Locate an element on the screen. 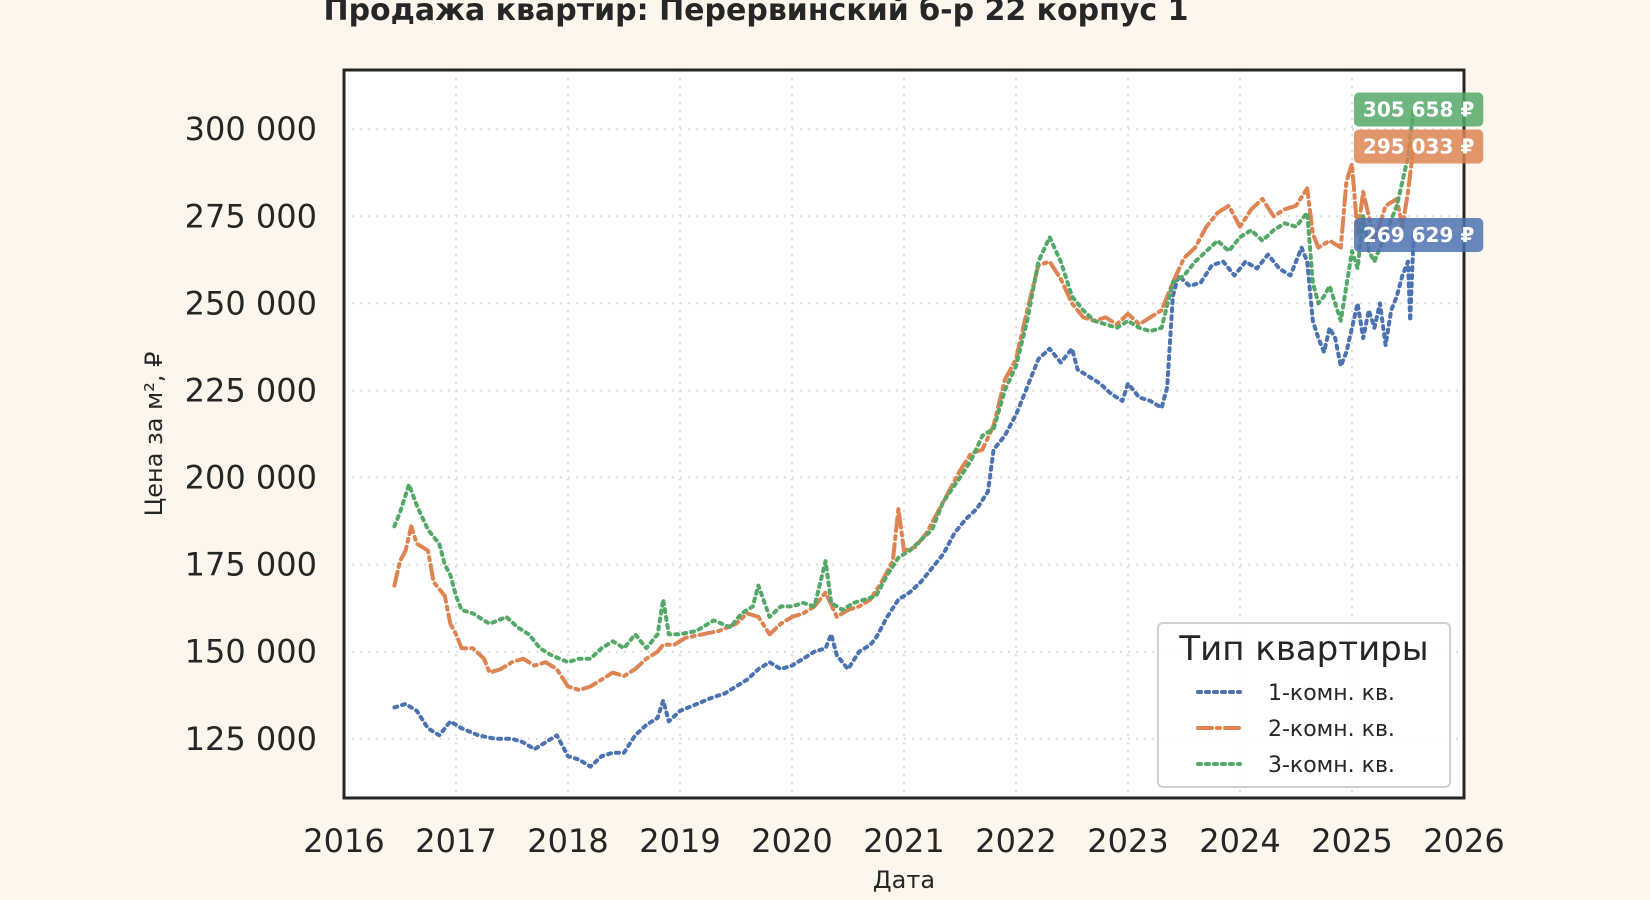 The image size is (1650, 900). end-label-3: 305 658 ₽ is located at coordinates (1418, 109).